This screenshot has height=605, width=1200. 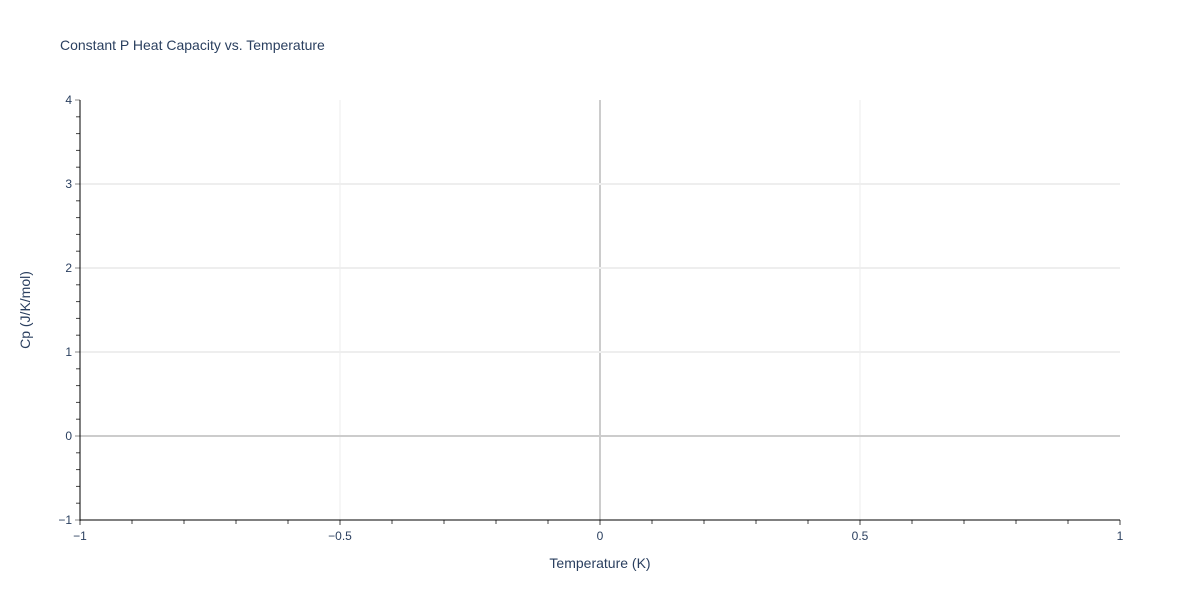 What do you see at coordinates (1120, 536) in the screenshot?
I see `x-tick-label: 1` at bounding box center [1120, 536].